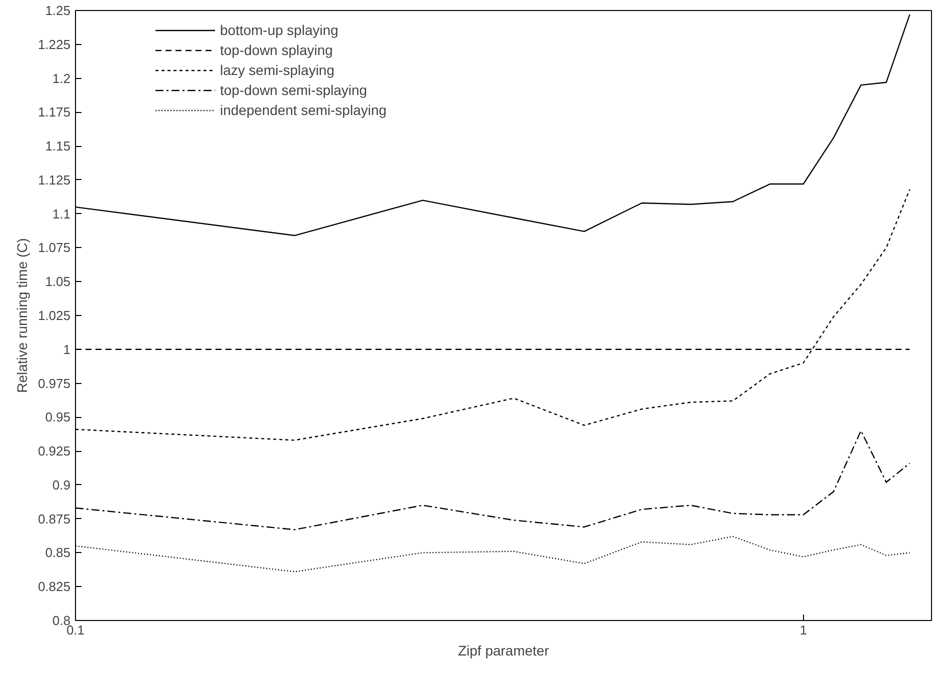  What do you see at coordinates (61, 78) in the screenshot?
I see `y-tick-label: 1.2` at bounding box center [61, 78].